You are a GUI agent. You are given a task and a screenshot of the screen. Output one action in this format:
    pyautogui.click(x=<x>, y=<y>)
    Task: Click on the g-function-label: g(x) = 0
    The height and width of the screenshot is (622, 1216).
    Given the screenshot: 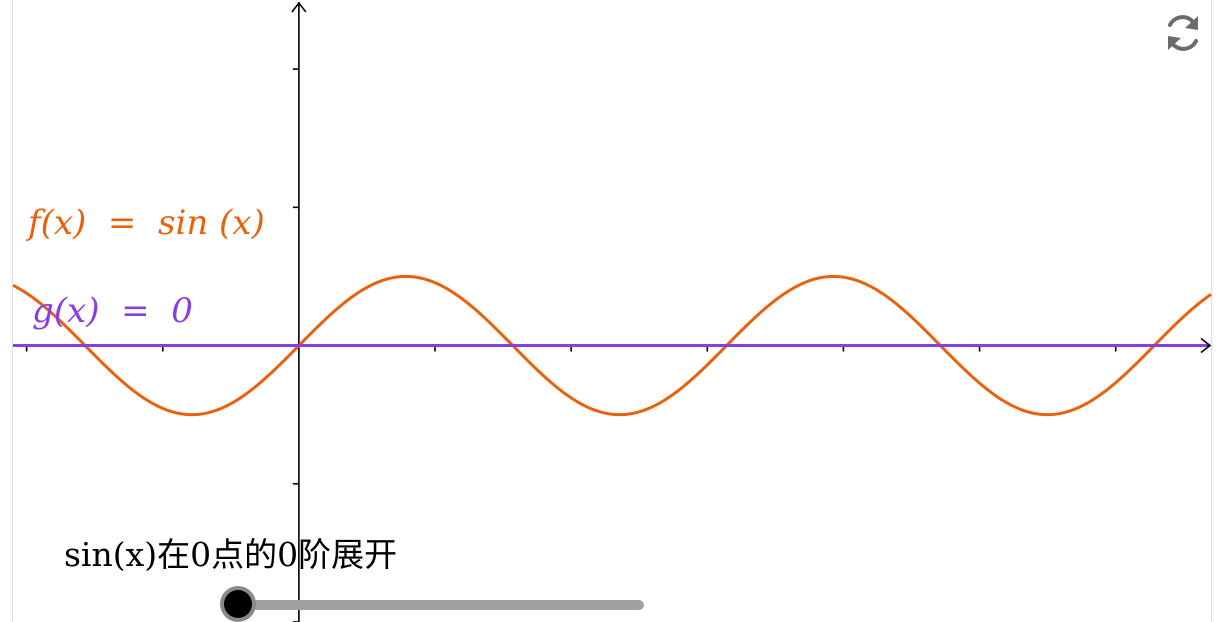 What is the action you would take?
    pyautogui.click(x=112, y=311)
    